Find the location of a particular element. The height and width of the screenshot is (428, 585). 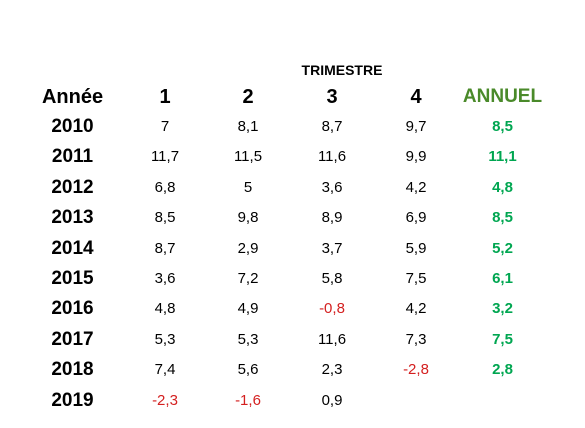

year-cell: 2018 is located at coordinates (72, 370).